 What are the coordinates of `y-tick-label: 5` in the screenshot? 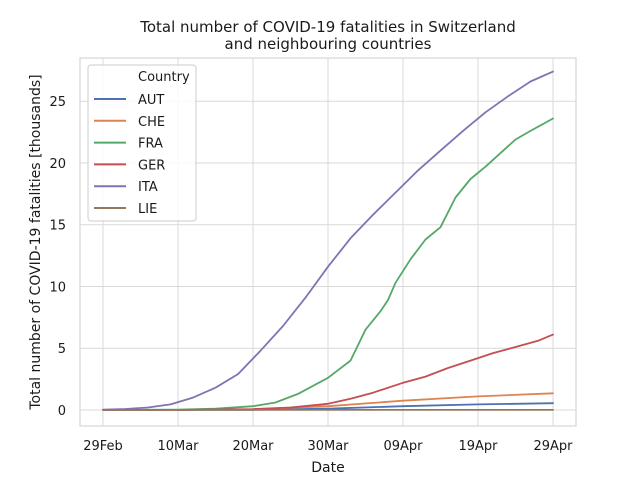 It's located at (62, 349).